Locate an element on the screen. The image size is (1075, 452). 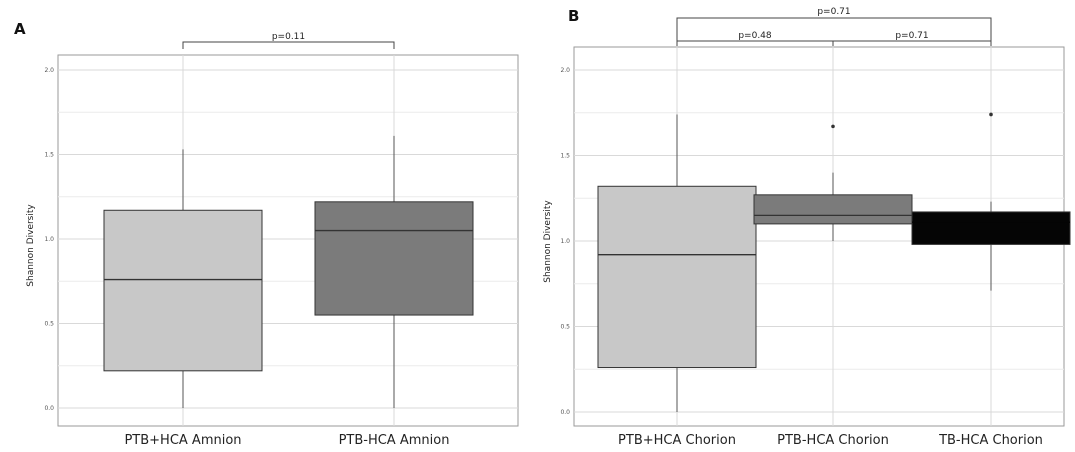
panel-b-y-tick-label: 2.0 is located at coordinates (565, 70).